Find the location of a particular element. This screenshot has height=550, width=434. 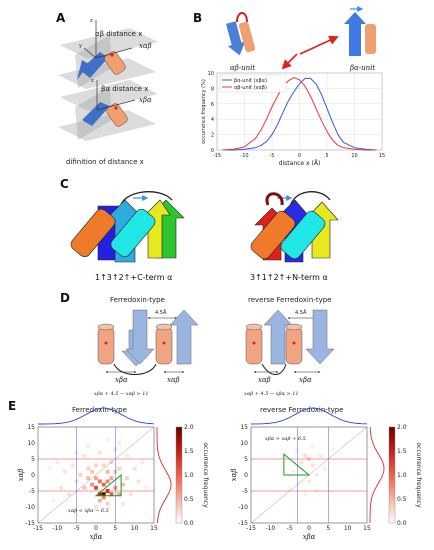

d-left-formula: xβα + 4.5 − xαβ > 11 is located at coordinates (121, 394).